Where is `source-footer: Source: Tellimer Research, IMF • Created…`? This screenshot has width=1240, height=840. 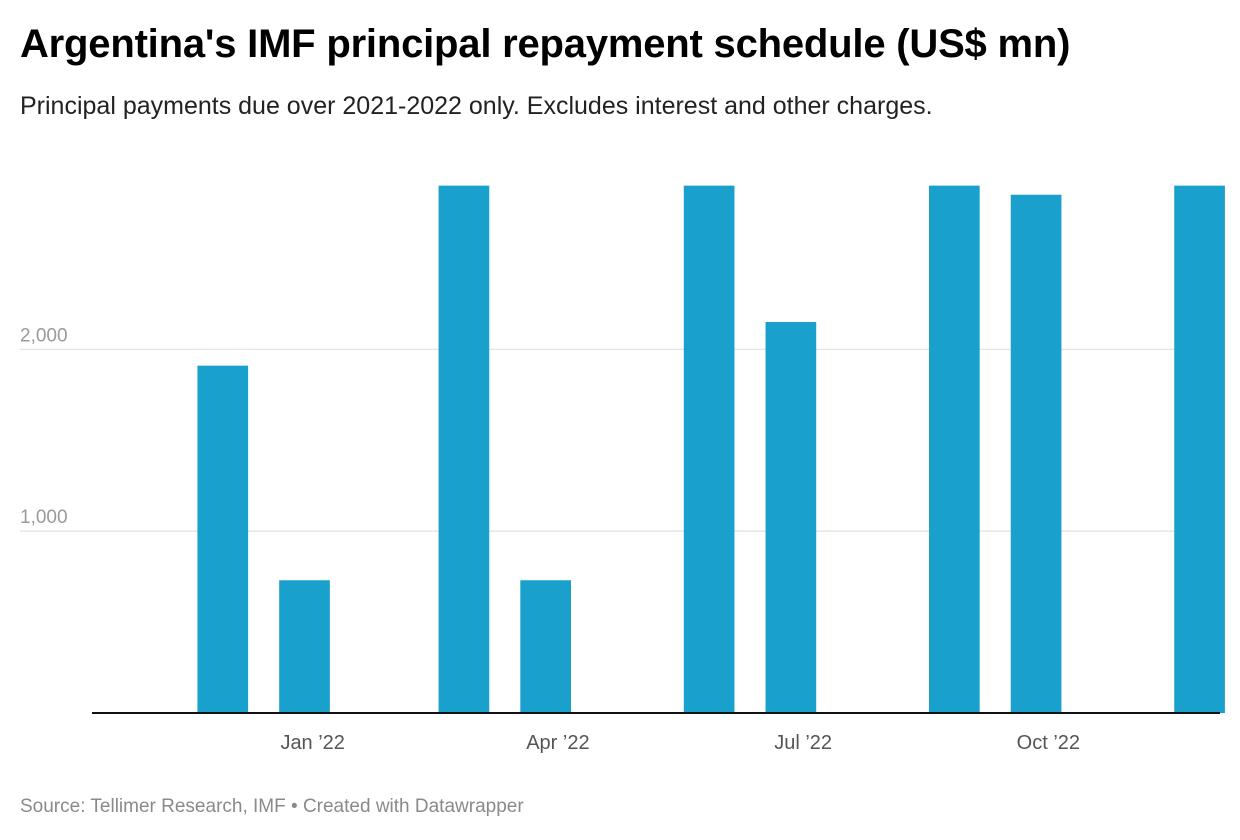 source-footer: Source: Tellimer Research, IMF • Created… is located at coordinates (272, 806).